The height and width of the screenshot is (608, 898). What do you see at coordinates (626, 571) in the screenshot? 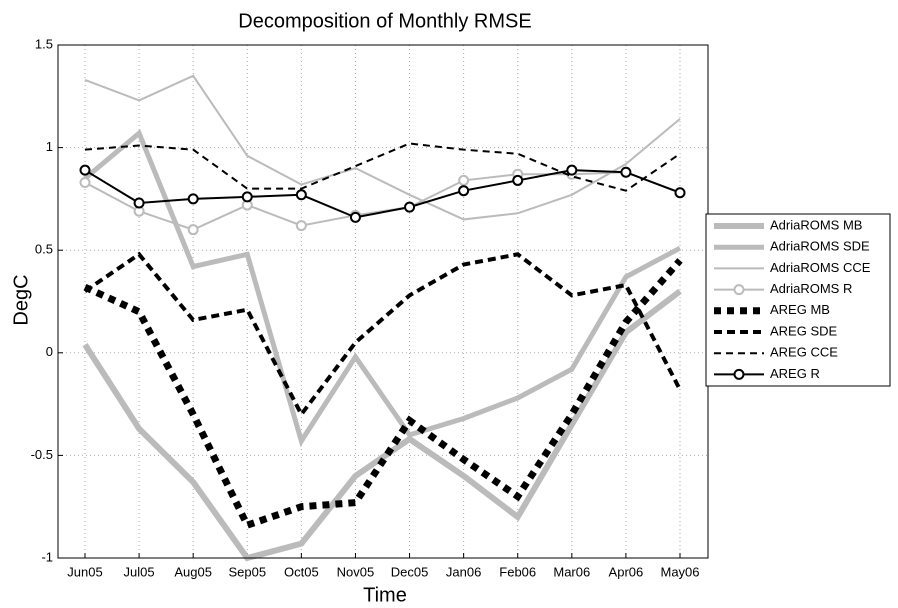
I see `x-tick-label: Apr06` at bounding box center [626, 571].